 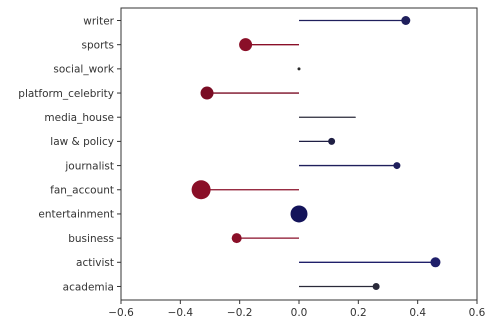 I want to click on marker-business, so click(x=236, y=238).